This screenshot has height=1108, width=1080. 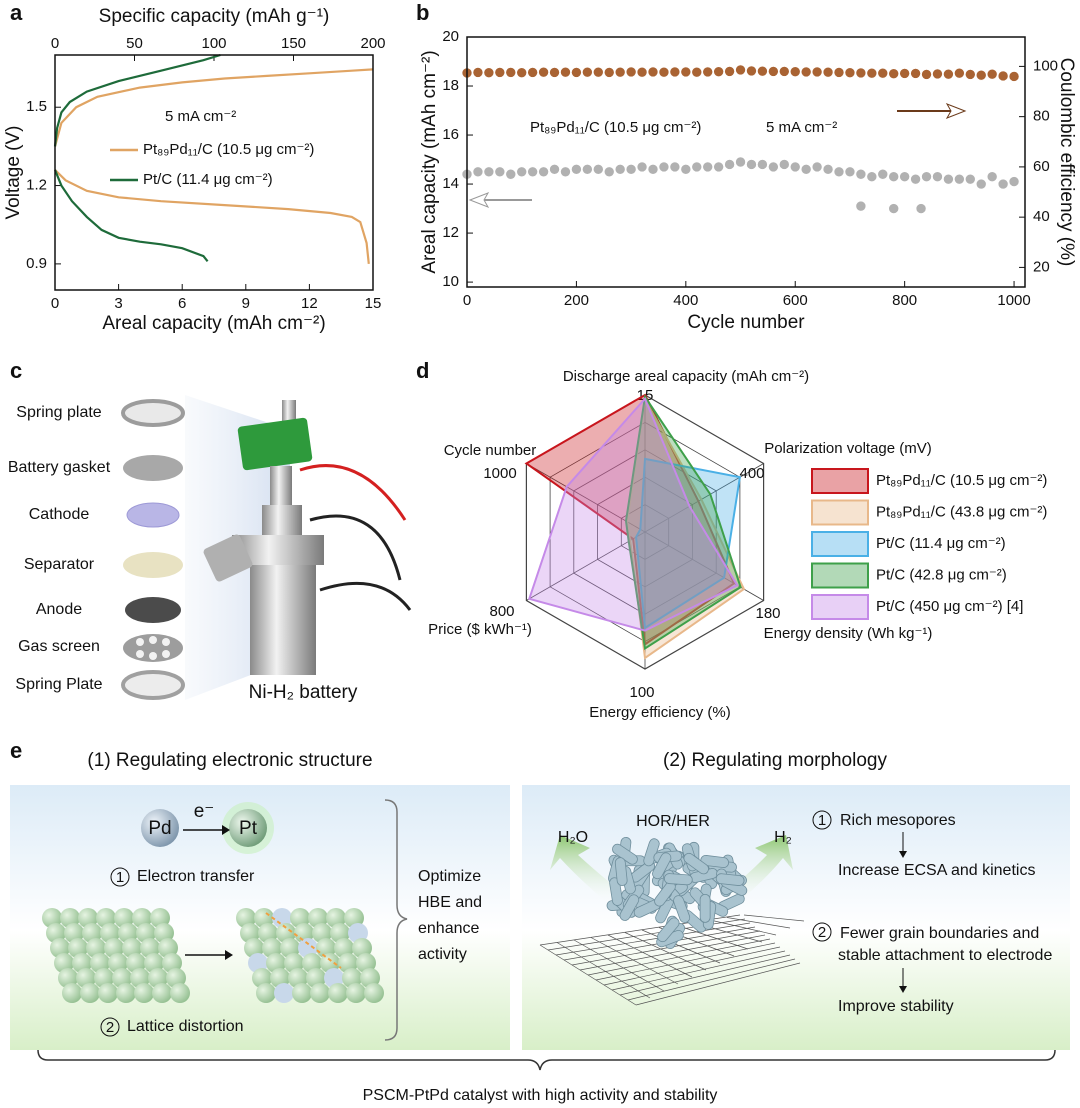 What do you see at coordinates (55, 303) in the screenshot?
I see `x-tick-label: 0` at bounding box center [55, 303].